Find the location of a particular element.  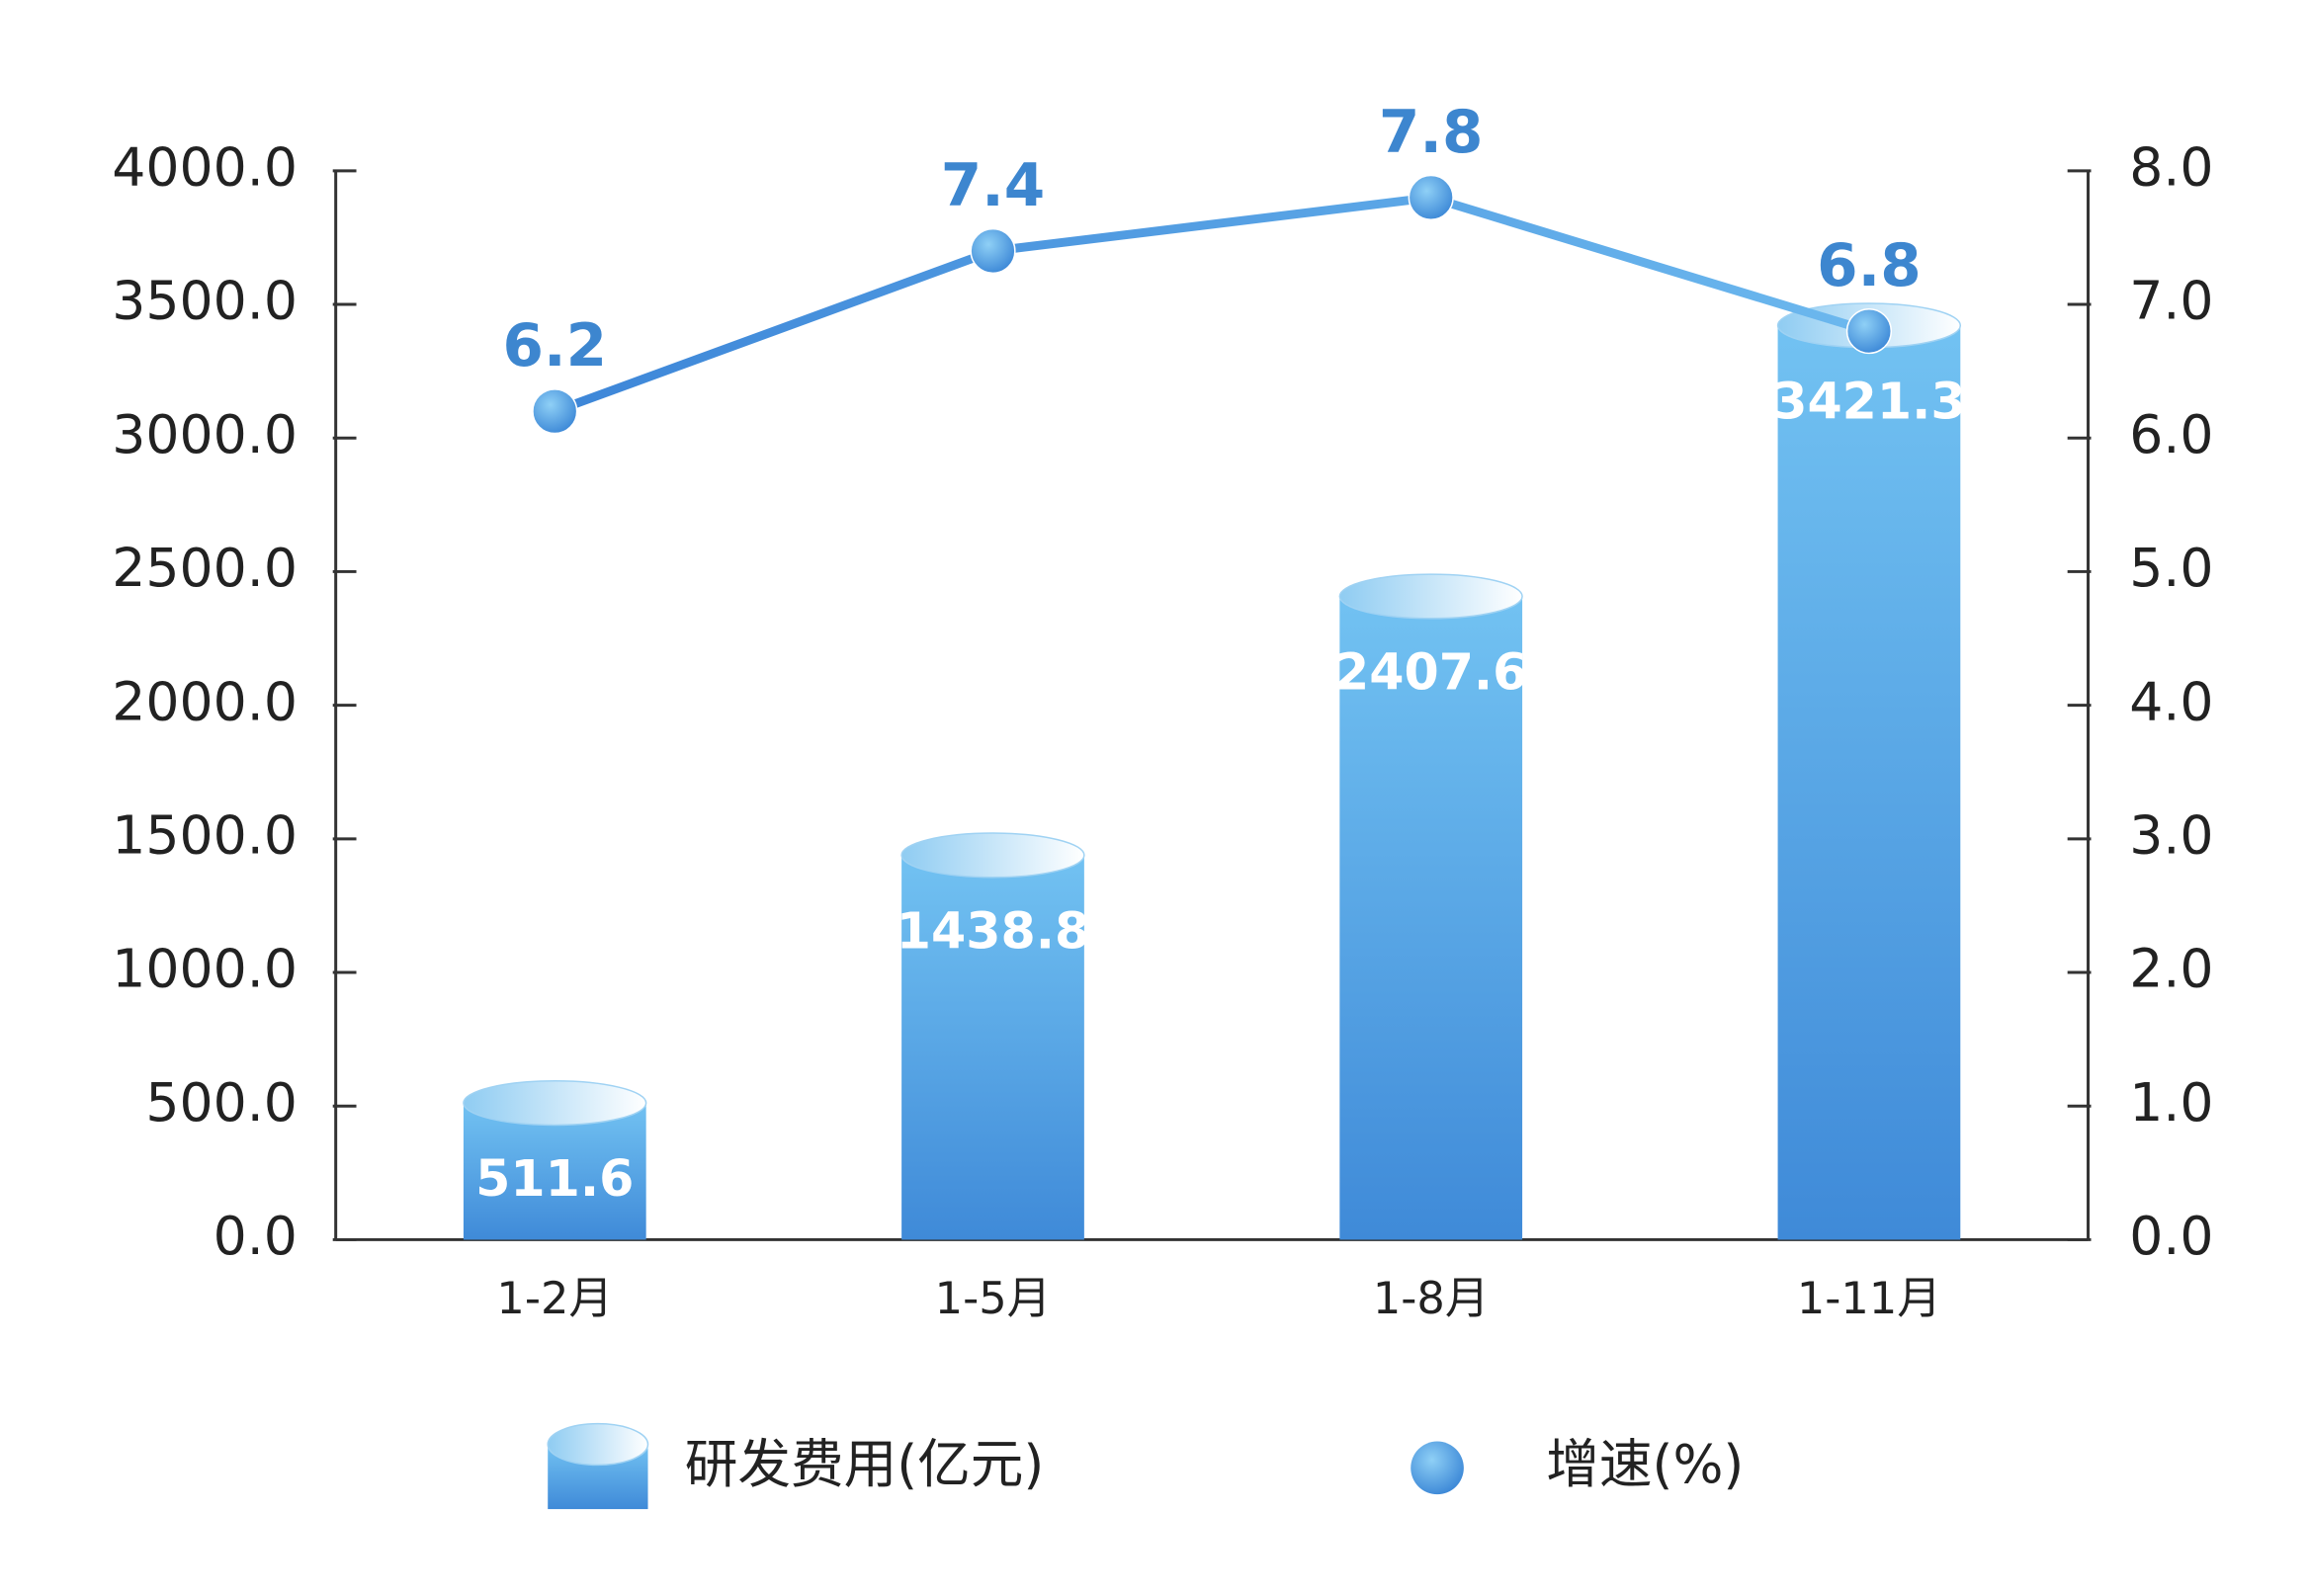

y-tick-label: 0.0 is located at coordinates (256, 1236).